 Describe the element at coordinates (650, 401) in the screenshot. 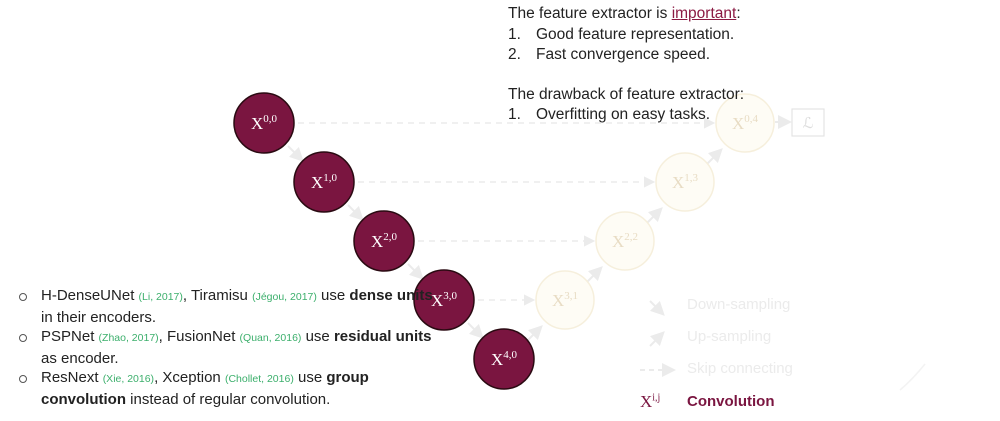

I see `convolution-symbol: Xi,j` at that location.